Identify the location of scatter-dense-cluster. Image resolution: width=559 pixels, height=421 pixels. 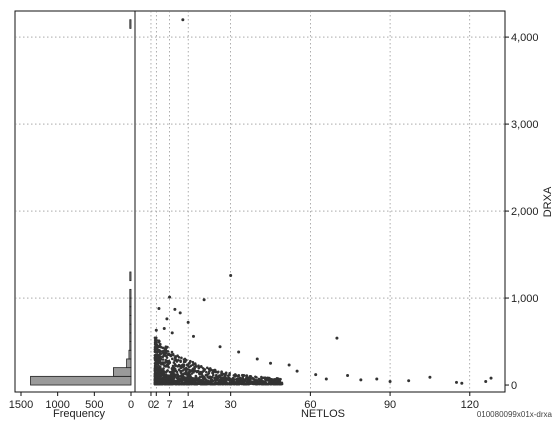
(218, 361).